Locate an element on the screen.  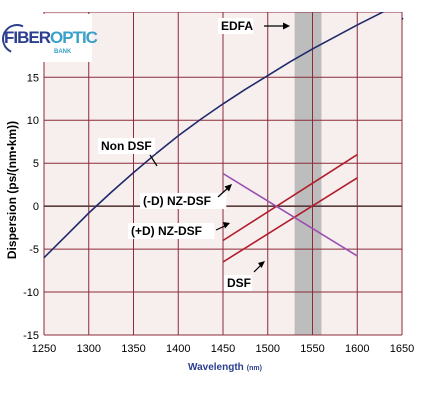
neg-d-arrow-head is located at coordinates (228, 188).